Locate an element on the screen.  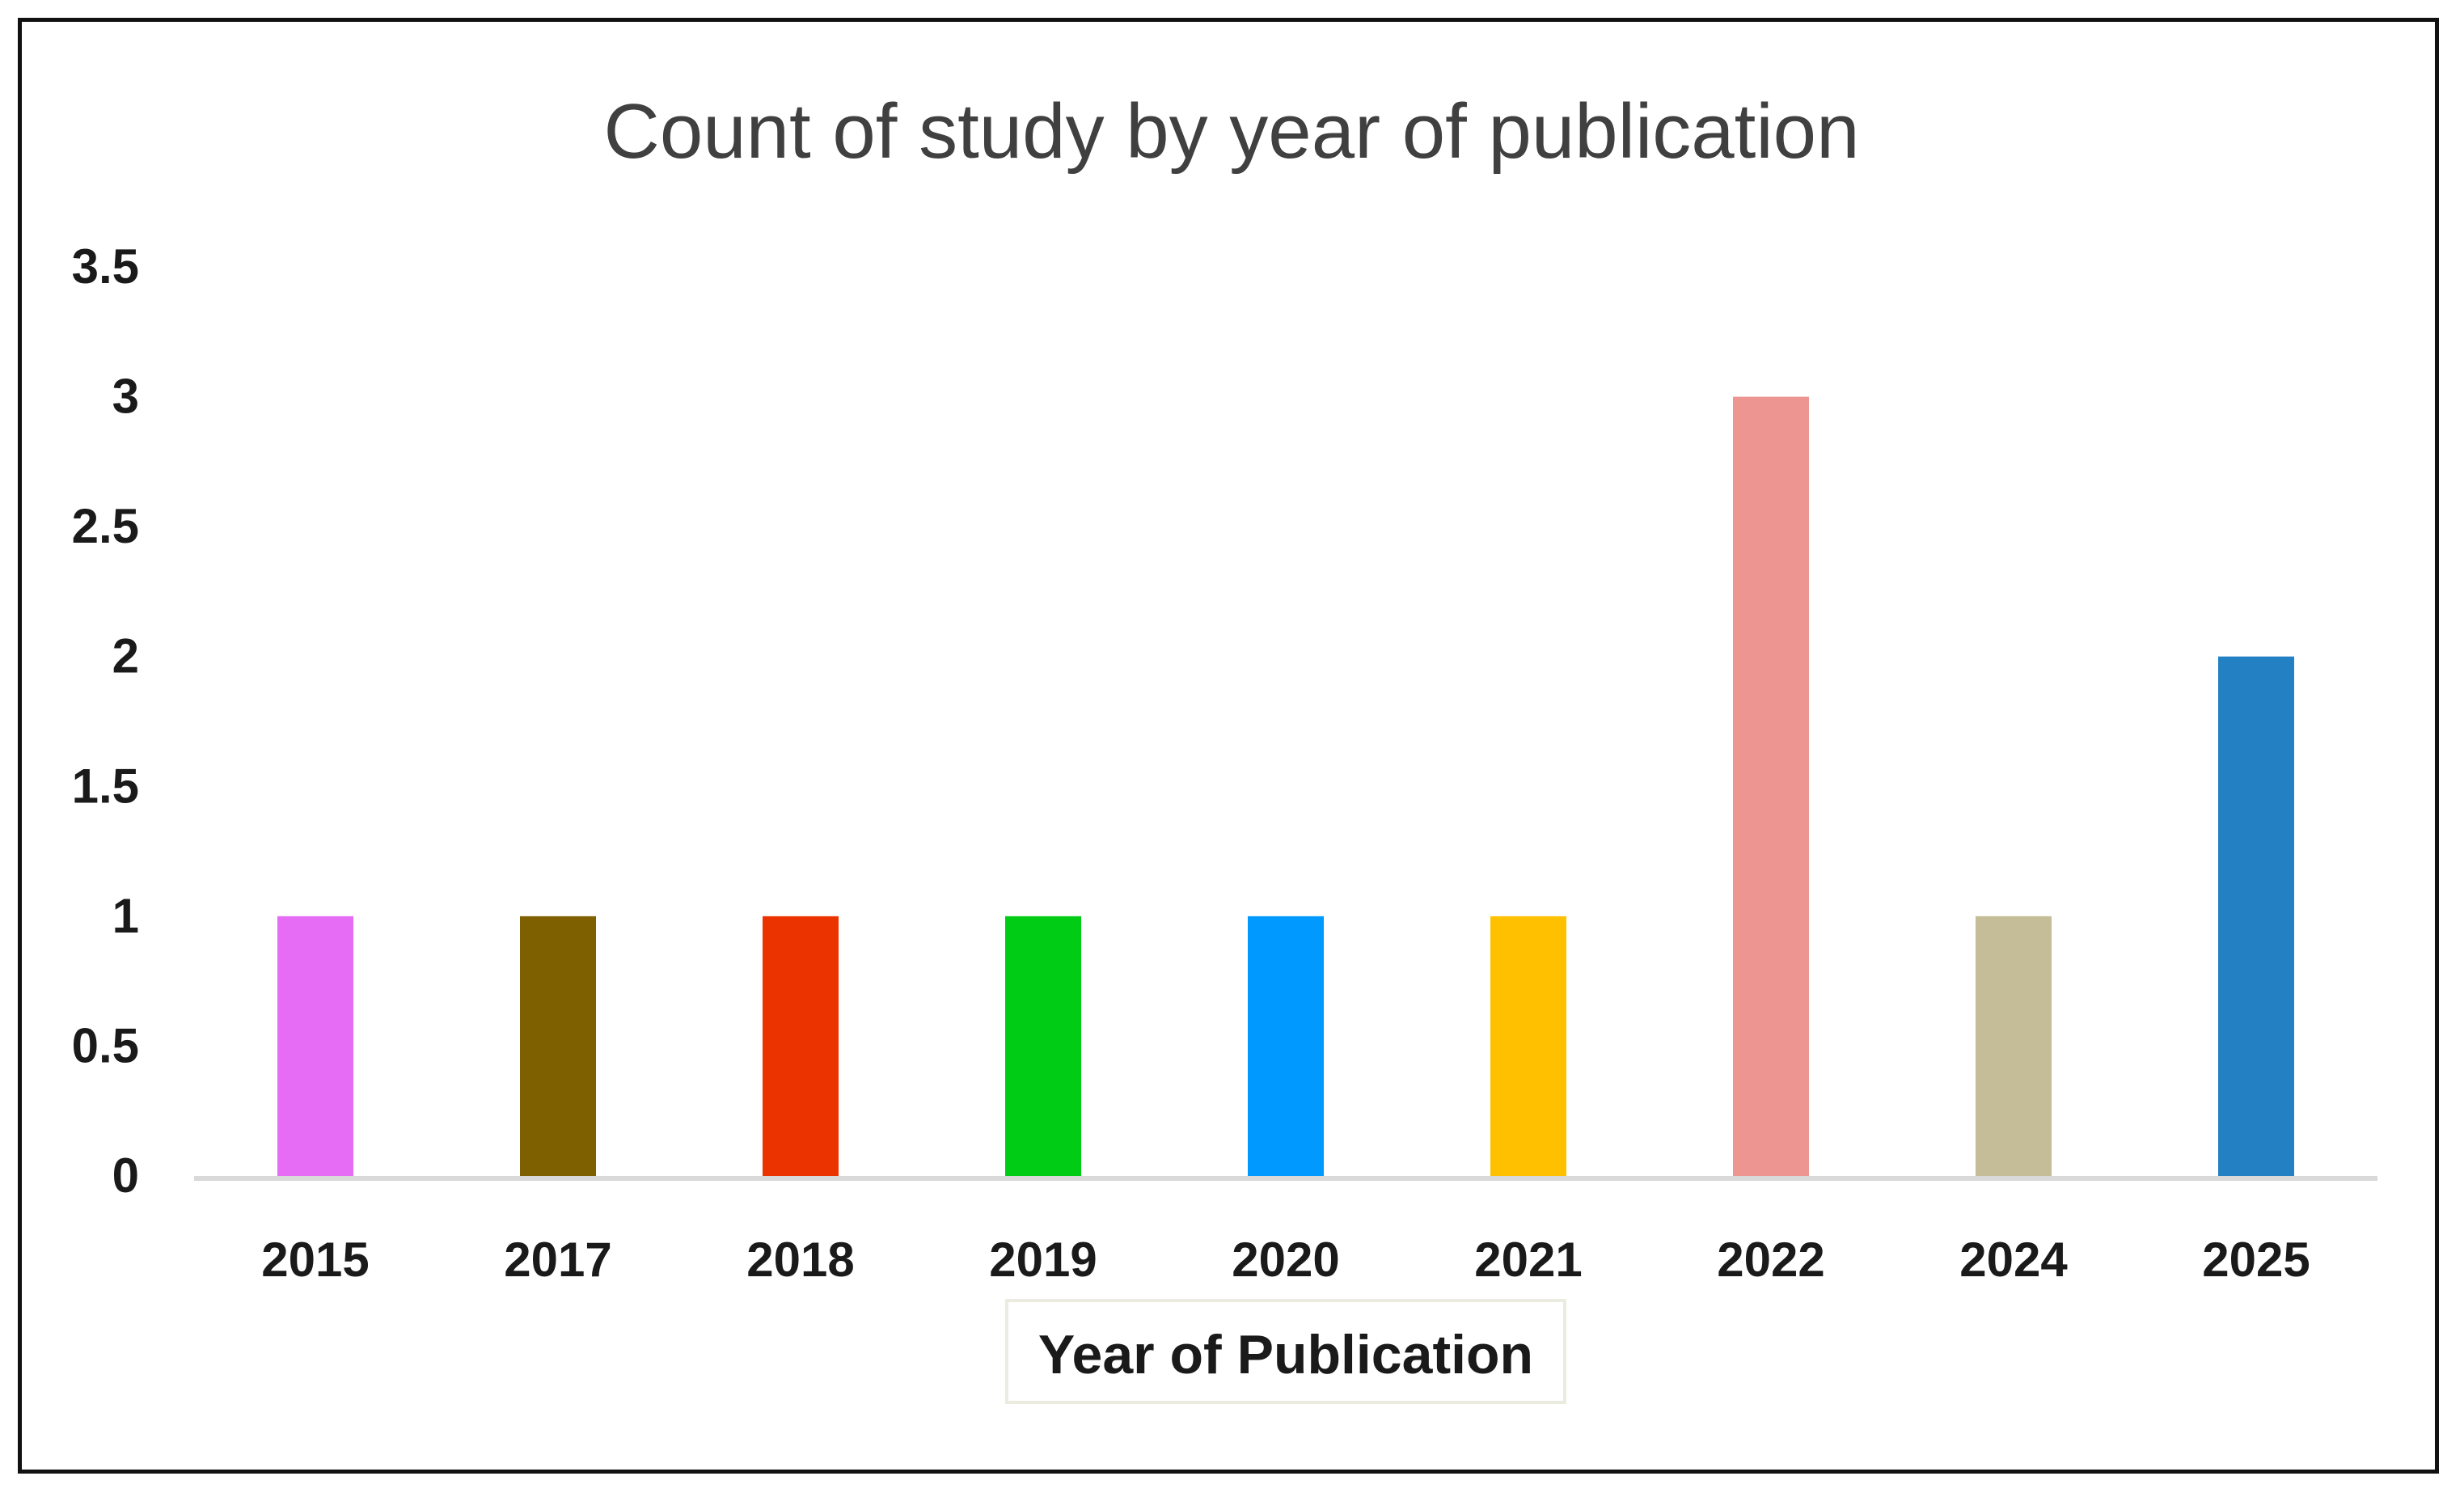
x-tick-label: 2019 is located at coordinates (1043, 1260).